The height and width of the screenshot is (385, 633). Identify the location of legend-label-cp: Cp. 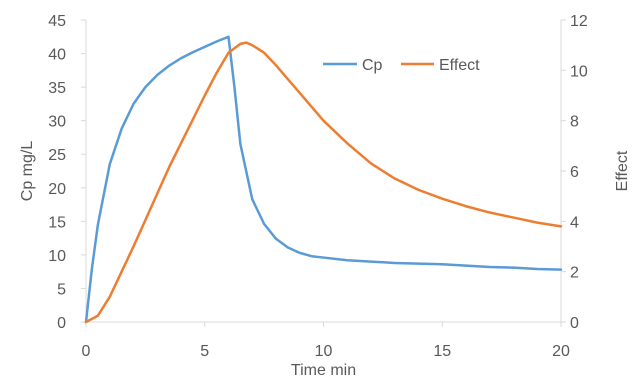
(372, 65).